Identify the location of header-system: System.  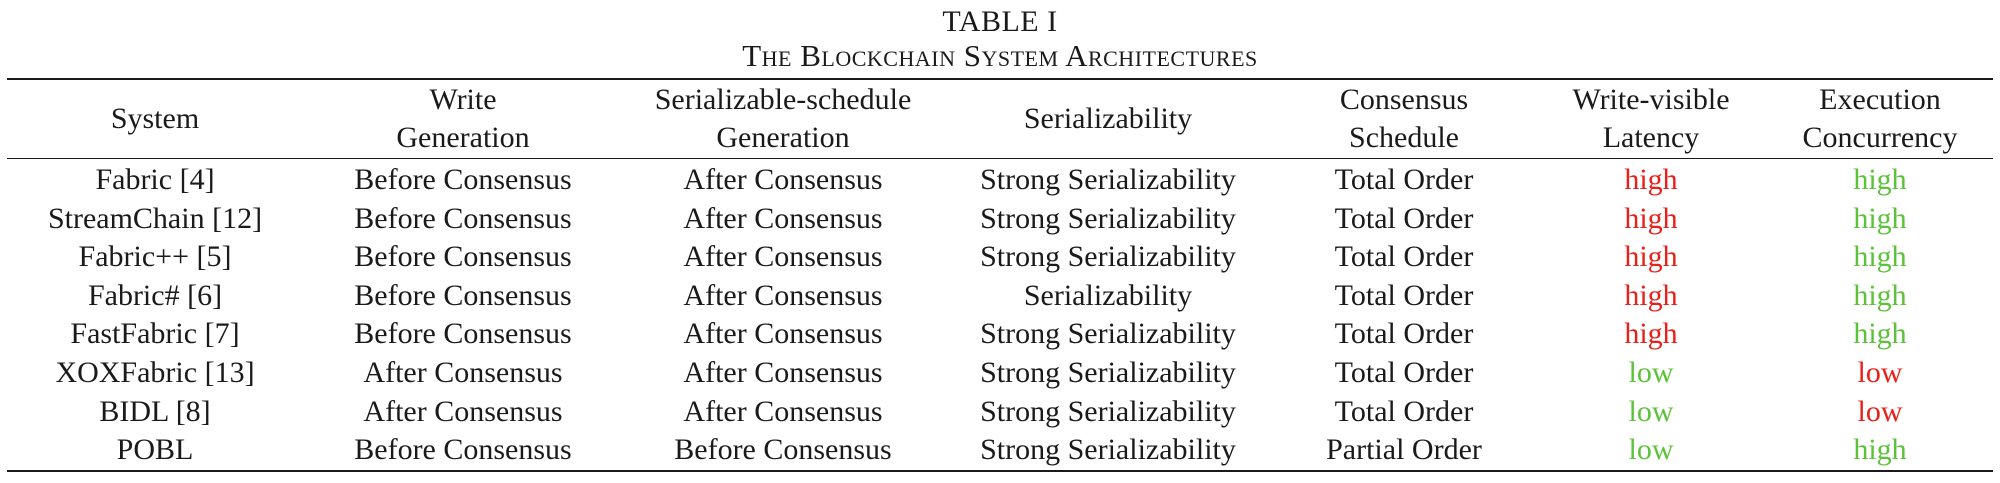
(155, 119).